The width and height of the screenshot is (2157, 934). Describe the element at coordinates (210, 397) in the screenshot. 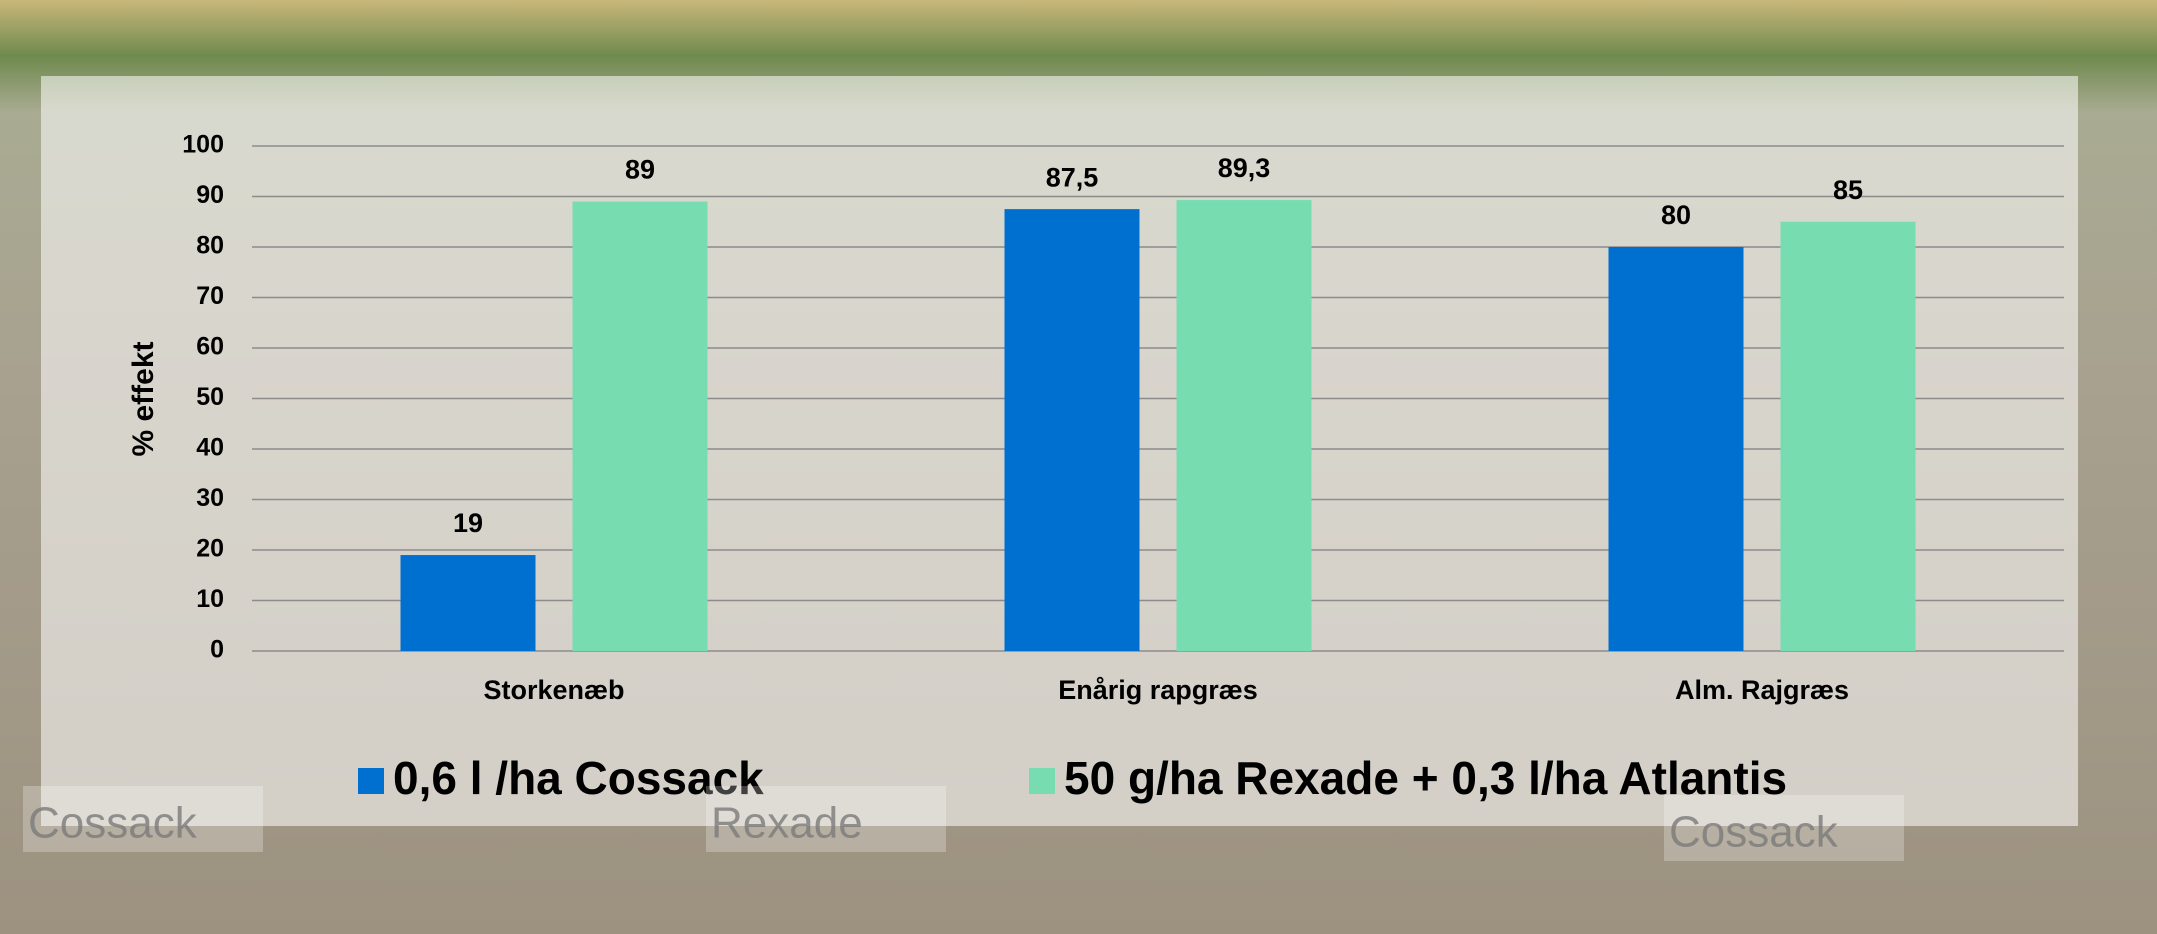

I see `y-tick-label: 50` at that location.